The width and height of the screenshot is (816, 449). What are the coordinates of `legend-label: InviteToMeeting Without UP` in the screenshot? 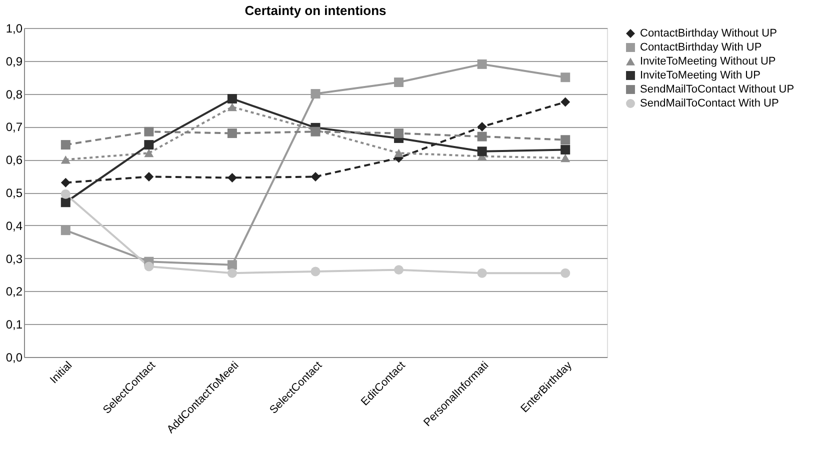 It's located at (708, 62).